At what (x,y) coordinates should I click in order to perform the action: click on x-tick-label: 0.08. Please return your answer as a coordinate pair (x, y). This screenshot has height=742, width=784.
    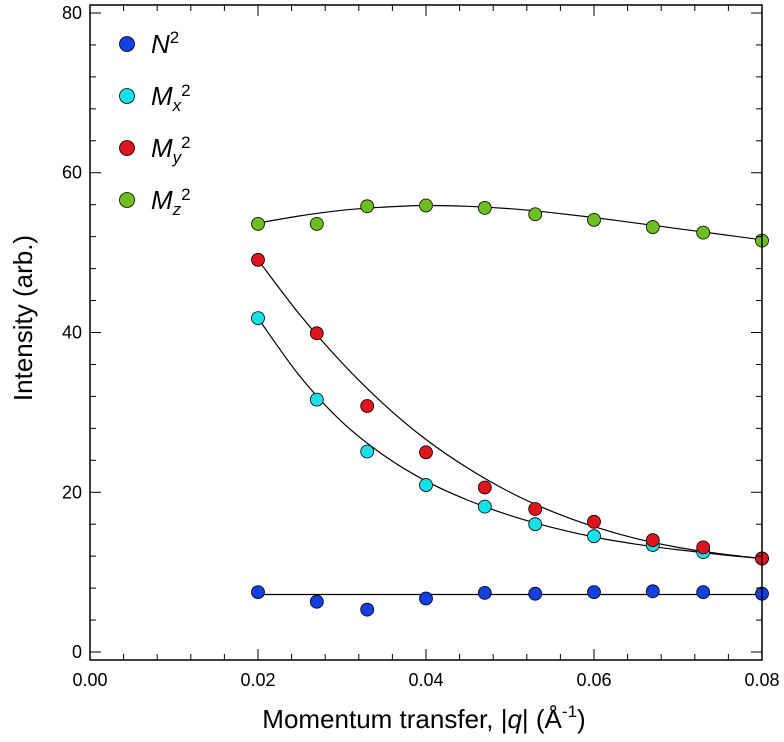
    Looking at the image, I should click on (761, 680).